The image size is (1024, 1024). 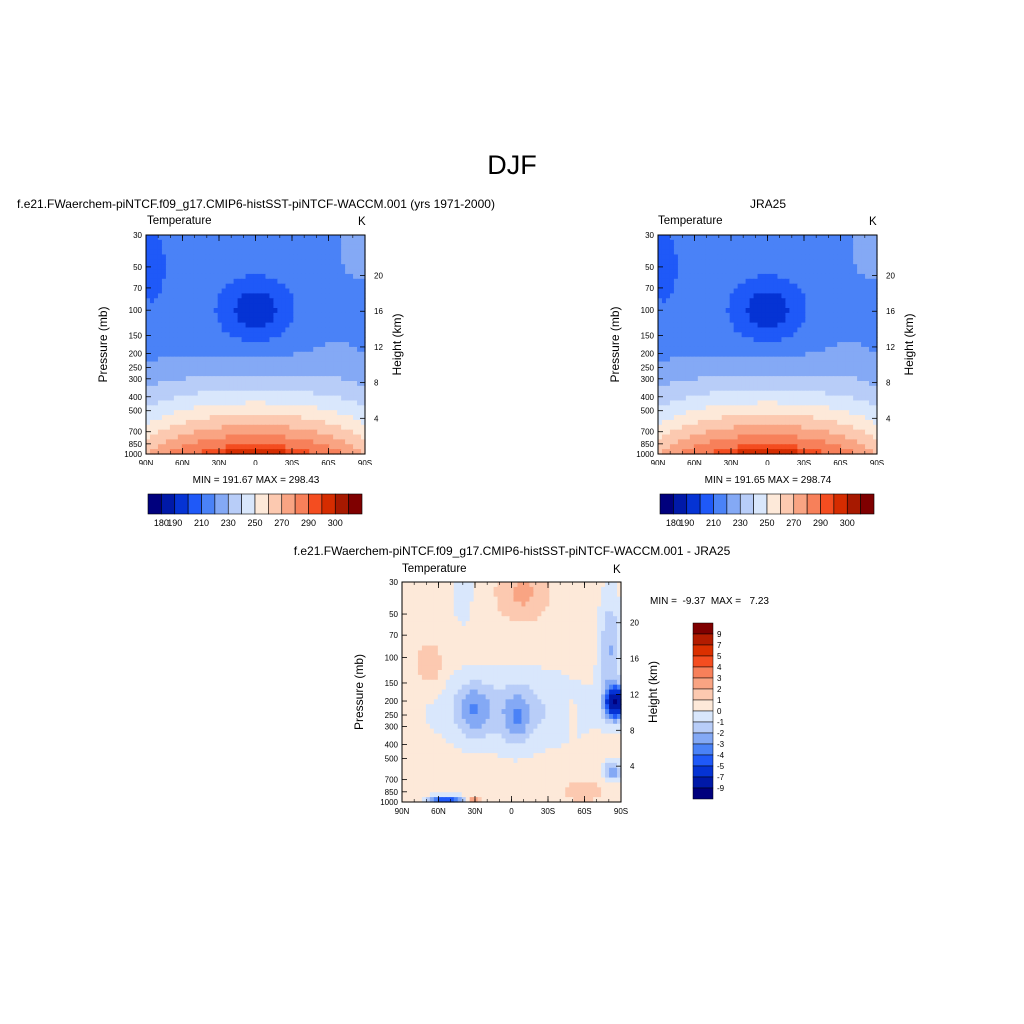 What do you see at coordinates (168, 504) in the screenshot?
I see `panel-1-colorbar-swatch` at bounding box center [168, 504].